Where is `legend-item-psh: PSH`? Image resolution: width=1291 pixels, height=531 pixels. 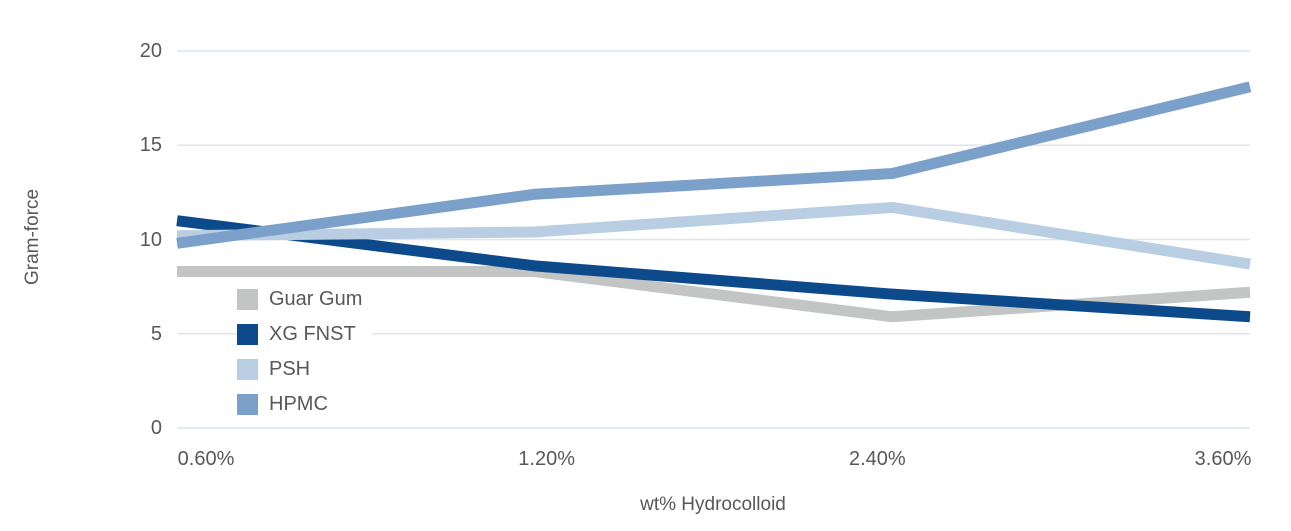
legend-item-psh: PSH is located at coordinates (305, 368).